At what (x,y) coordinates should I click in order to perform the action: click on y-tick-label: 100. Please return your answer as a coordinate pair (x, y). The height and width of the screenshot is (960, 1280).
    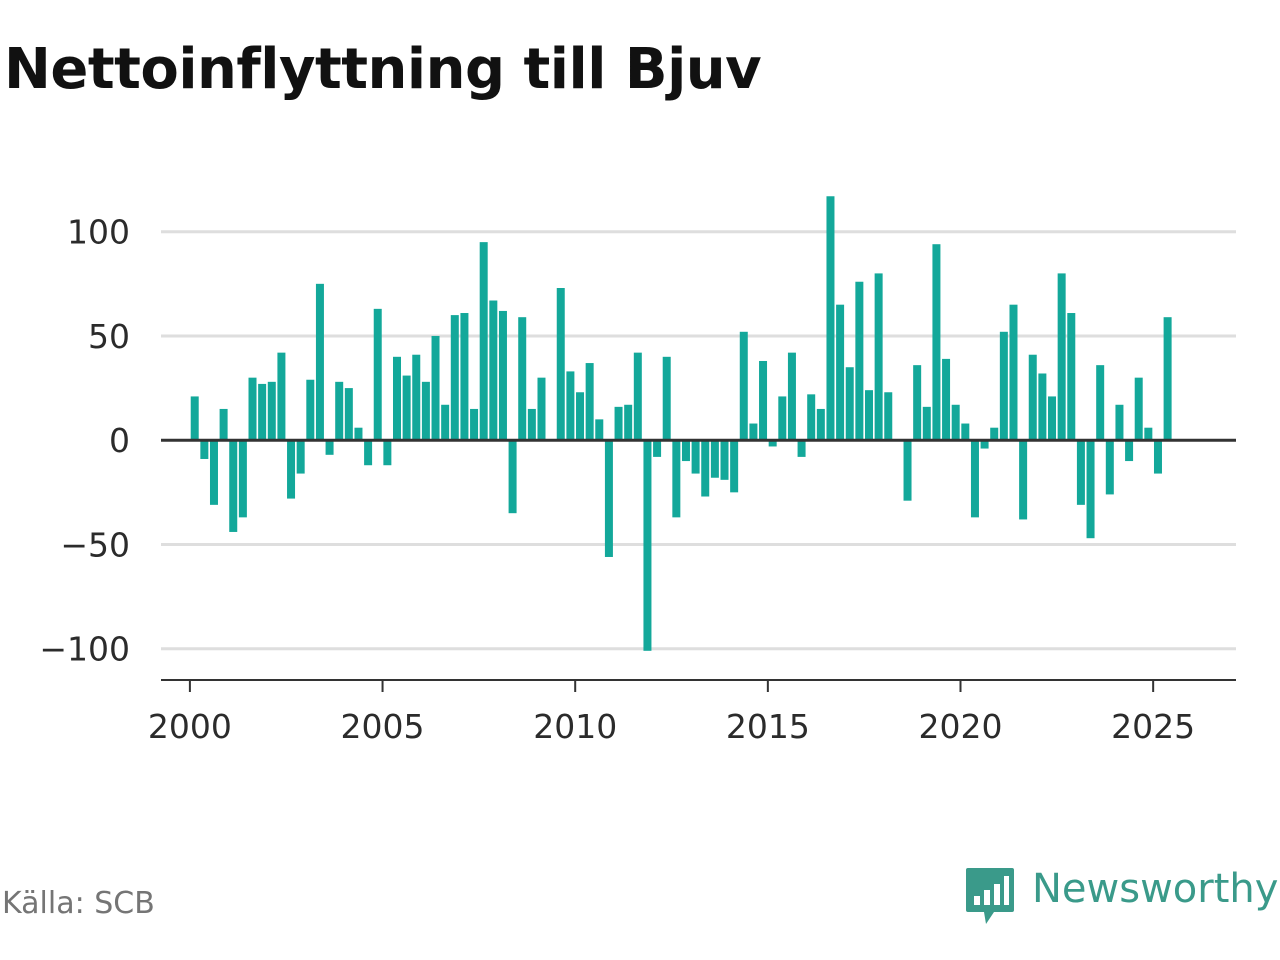
    Looking at the image, I should click on (98, 232).